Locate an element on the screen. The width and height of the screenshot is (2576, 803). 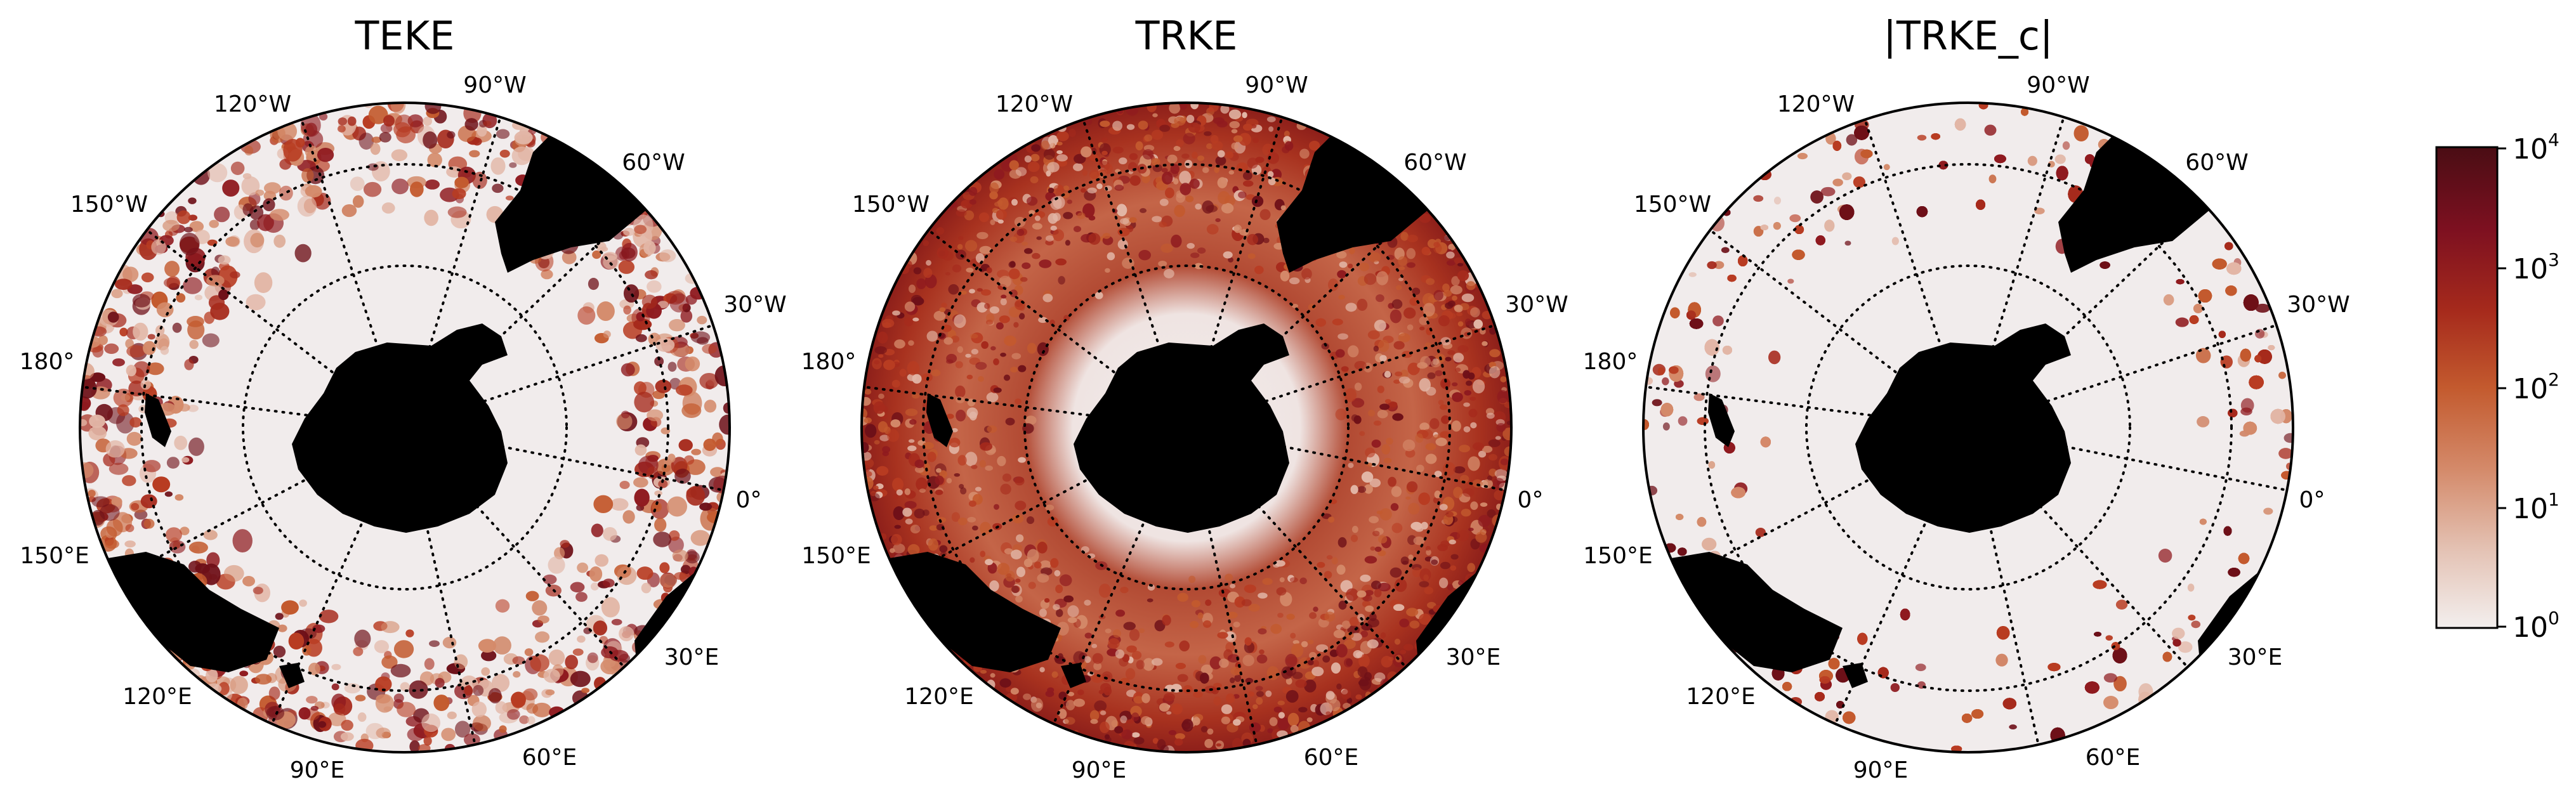
lon-label-150e: 150°E is located at coordinates (1617, 556).